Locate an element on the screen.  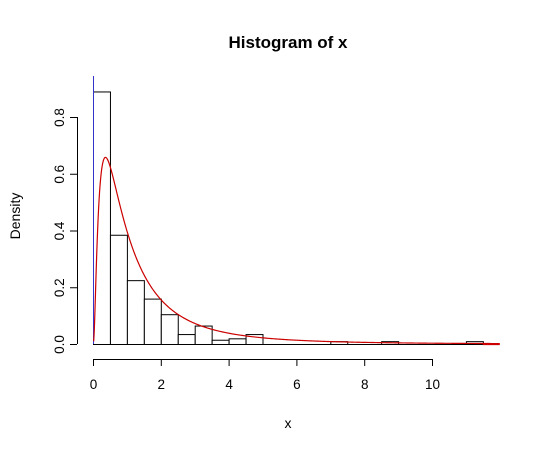
y-tick-label: 0.6 is located at coordinates (59, 174).